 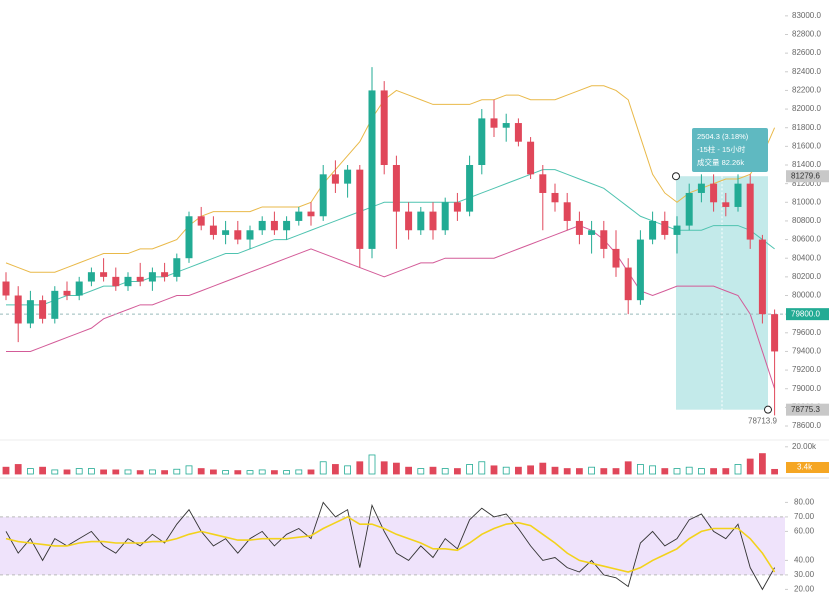 I want to click on price-label: 78775.3, so click(x=805, y=409).